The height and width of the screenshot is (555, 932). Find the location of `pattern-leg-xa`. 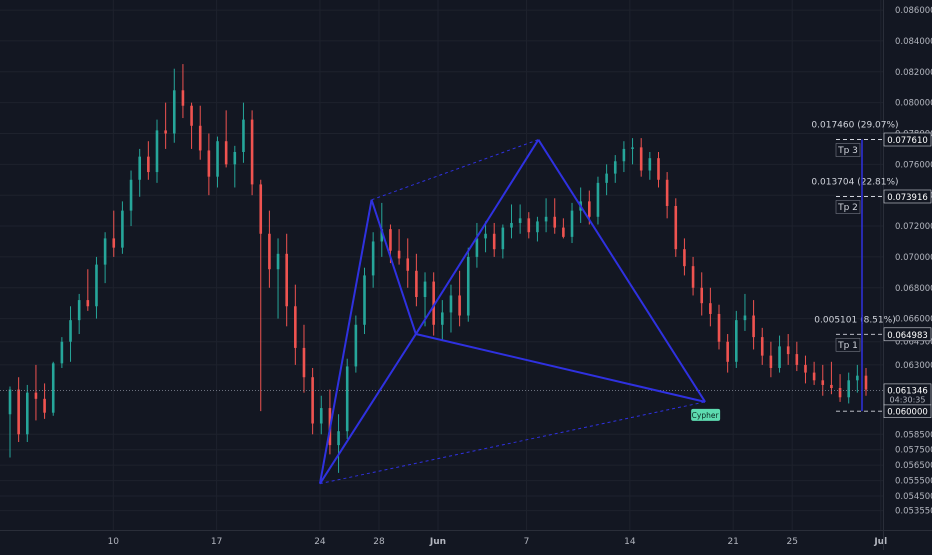

pattern-leg-xa is located at coordinates (345, 341).